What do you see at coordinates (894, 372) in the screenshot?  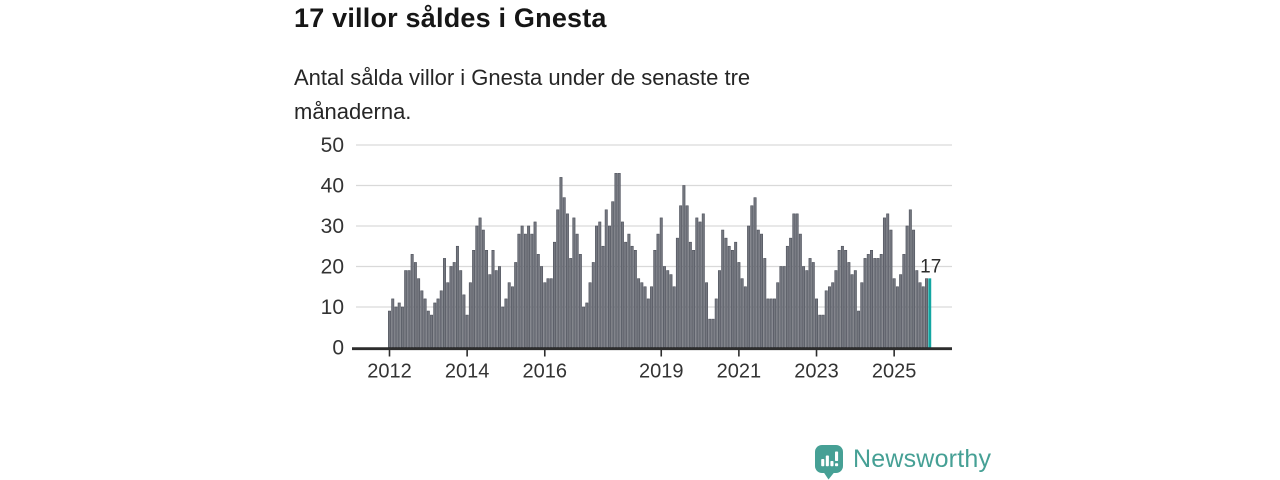 I see `svg-text: 2025` at bounding box center [894, 372].